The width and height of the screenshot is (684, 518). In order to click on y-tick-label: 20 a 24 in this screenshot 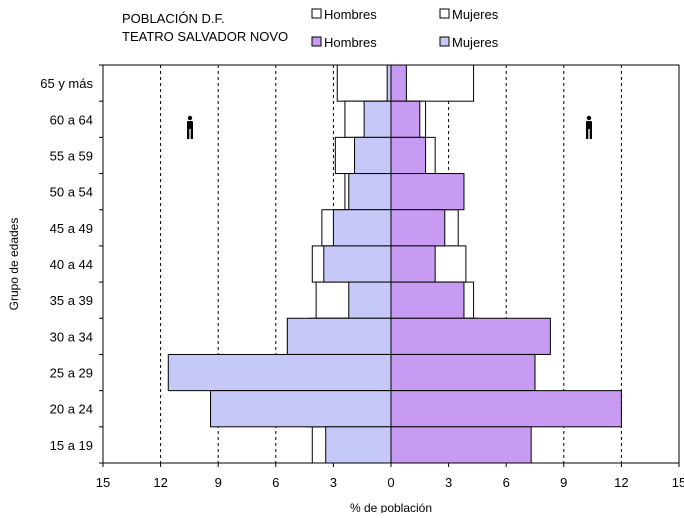, I will do `click(71, 409)`.